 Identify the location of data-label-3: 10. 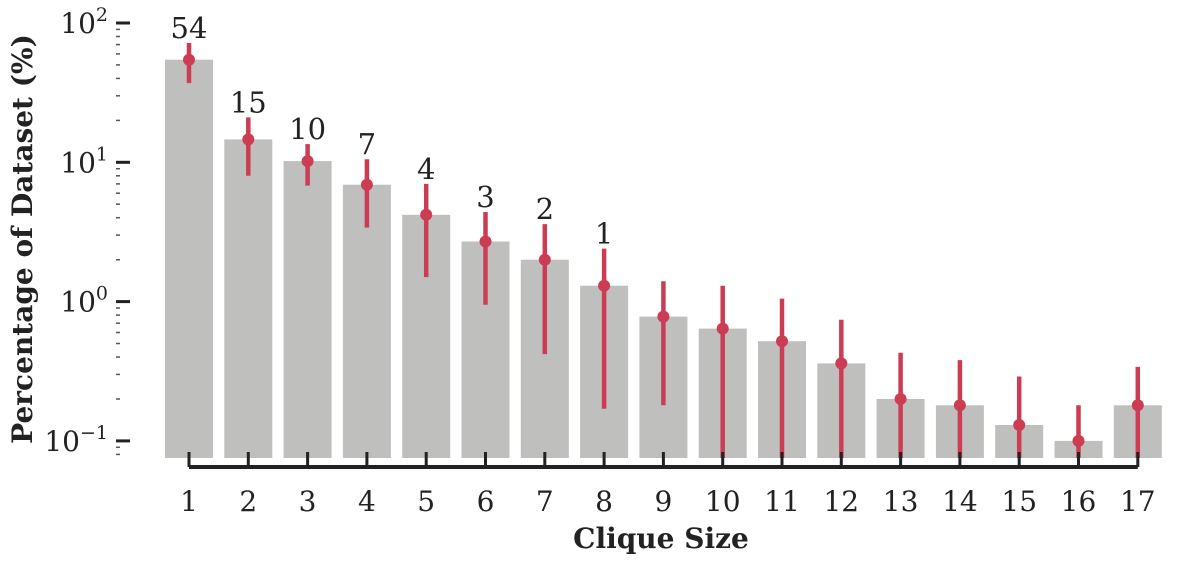
(307, 129).